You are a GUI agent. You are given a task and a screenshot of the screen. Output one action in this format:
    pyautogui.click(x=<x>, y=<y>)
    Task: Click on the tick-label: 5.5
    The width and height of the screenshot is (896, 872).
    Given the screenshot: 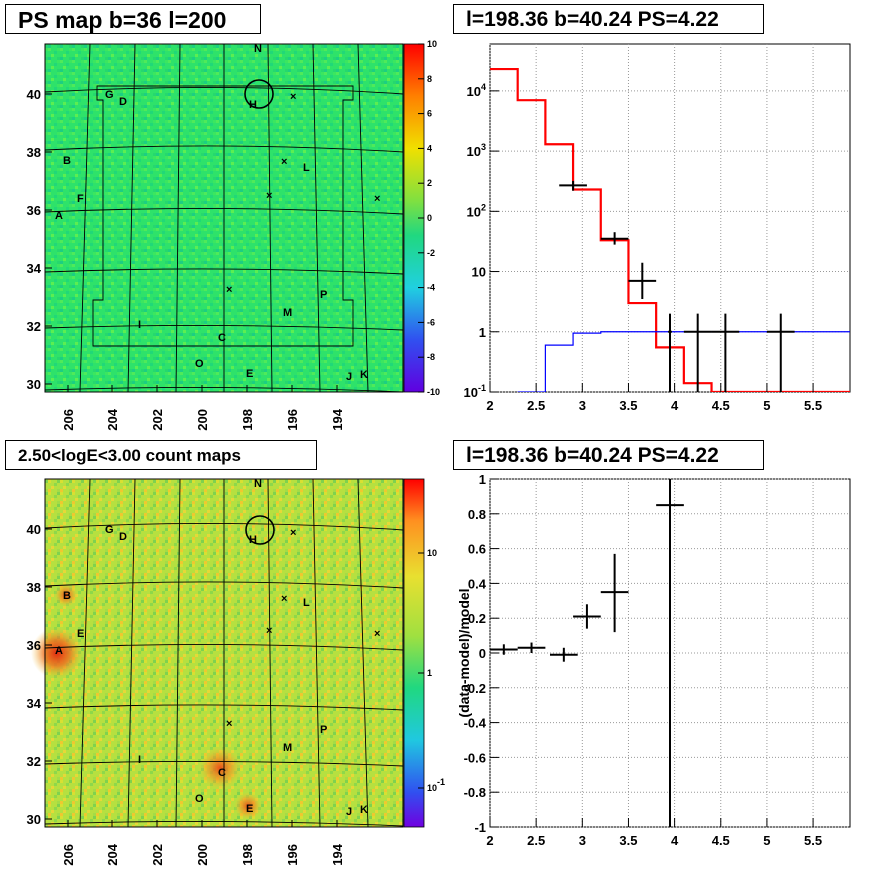 What is the action you would take?
    pyautogui.click(x=813, y=840)
    